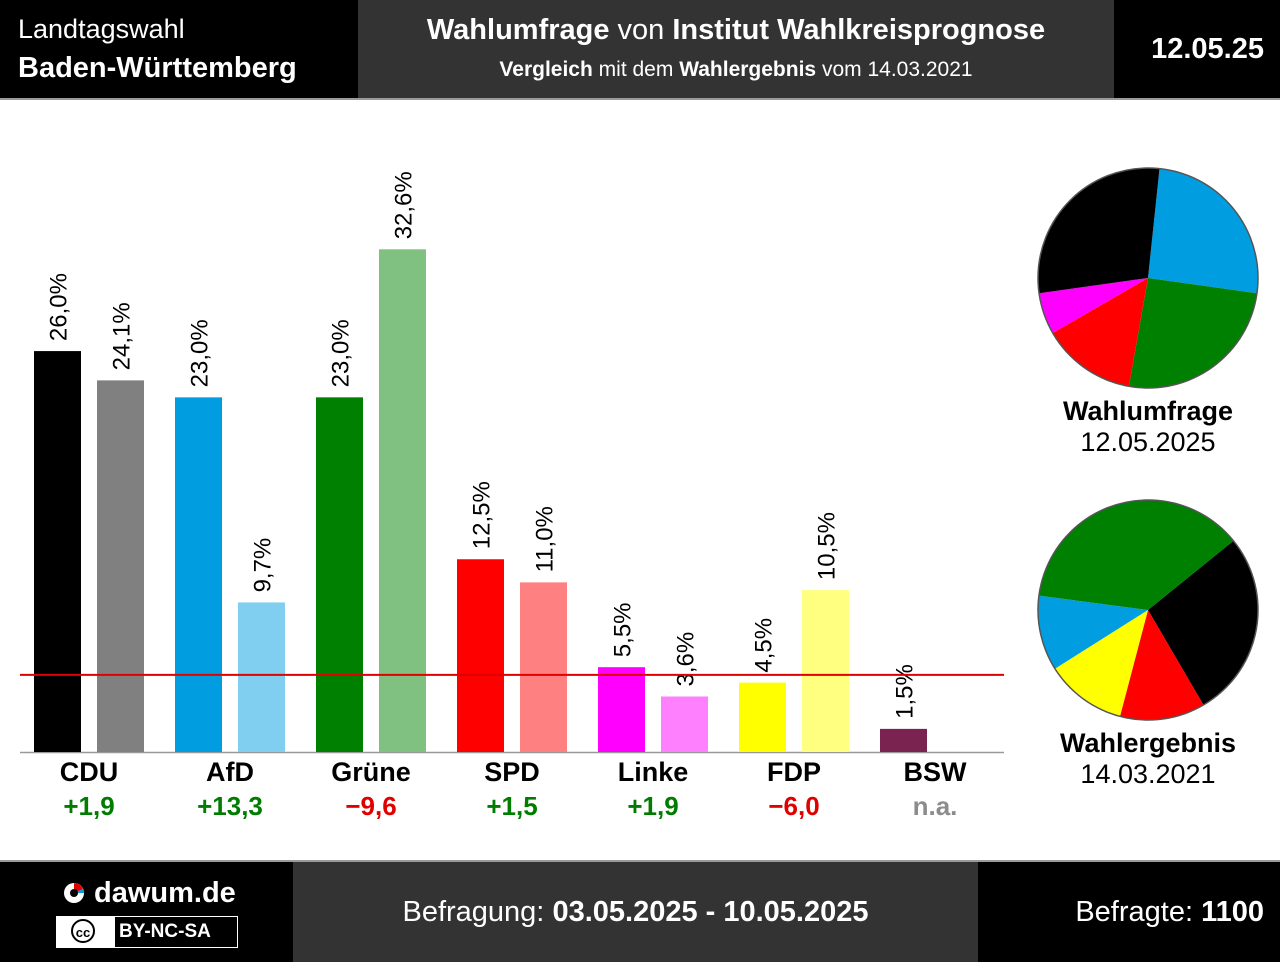 The width and height of the screenshot is (1280, 962). Describe the element at coordinates (482, 515) in the screenshot. I see `bar-value-label: 12,5%` at that location.